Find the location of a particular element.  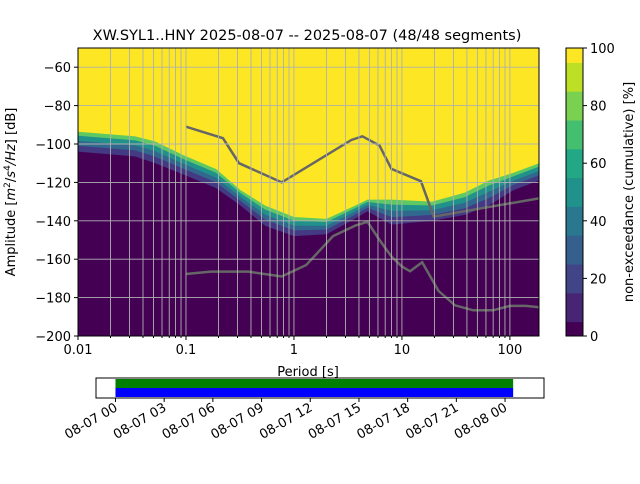

colorbar-tick-label: 100 is located at coordinates (602, 49).